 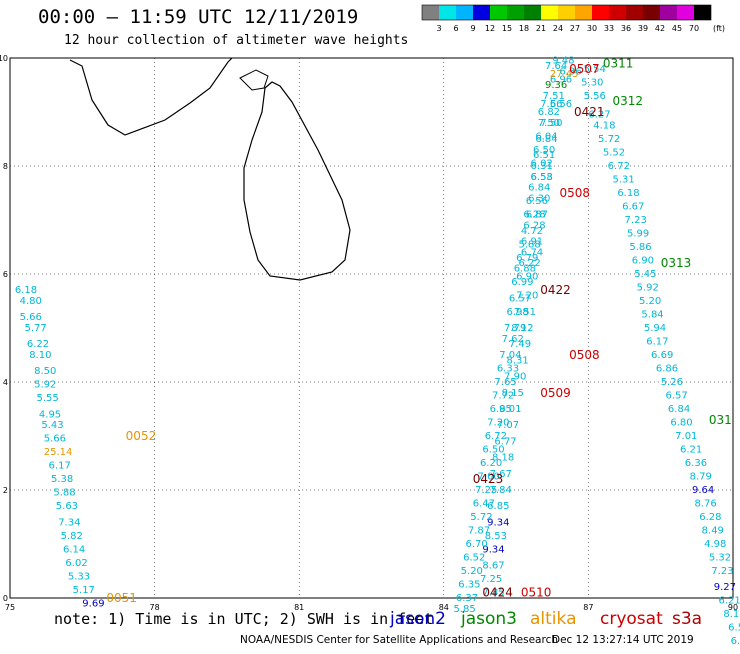 What do you see at coordinates (5, 382) in the screenshot?
I see `y-tick-label: 4` at bounding box center [5, 382].